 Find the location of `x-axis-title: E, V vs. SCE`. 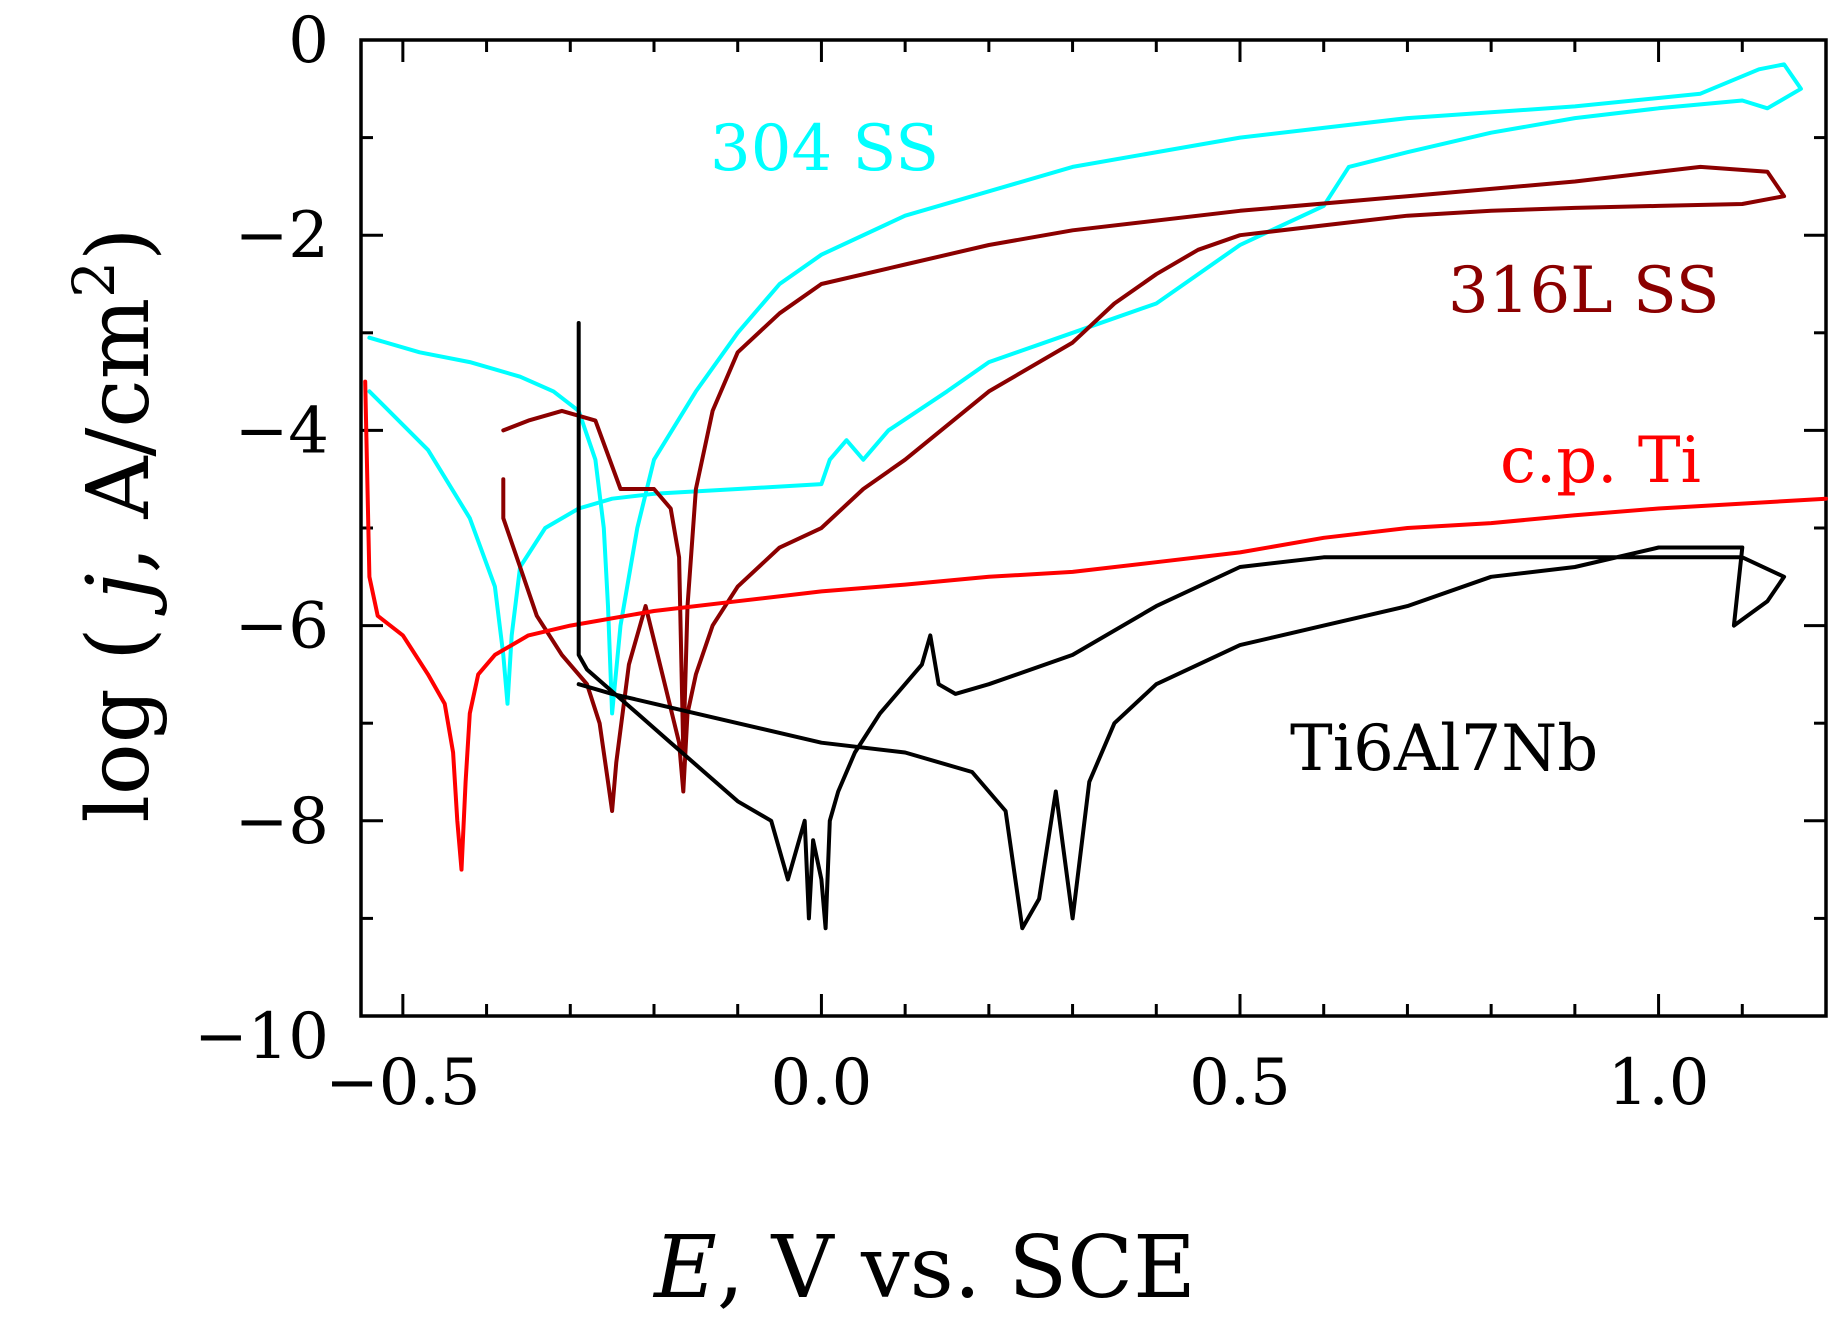

x-axis-title: E, V vs. SCE is located at coordinates (924, 1268).